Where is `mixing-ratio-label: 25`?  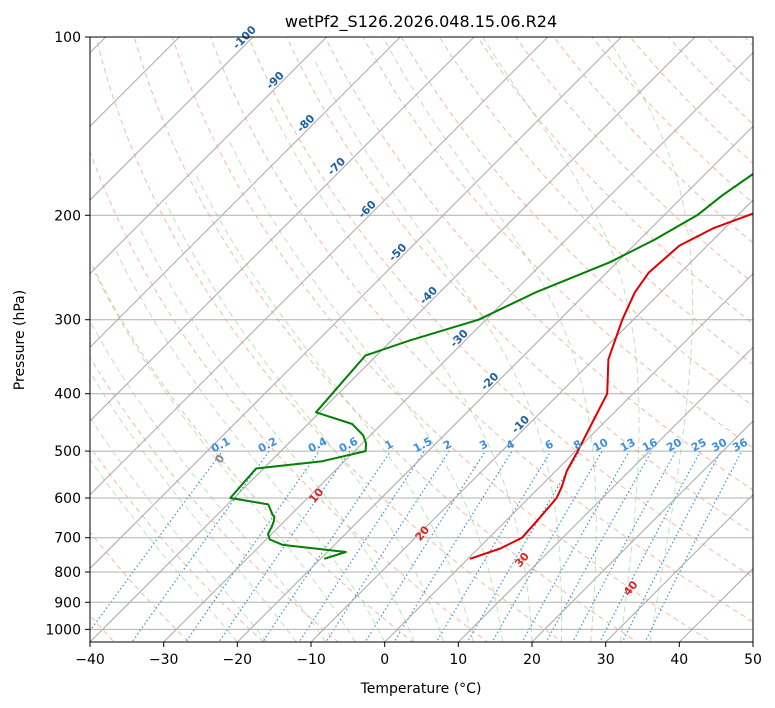
mixing-ratio-label: 25 is located at coordinates (699, 445).